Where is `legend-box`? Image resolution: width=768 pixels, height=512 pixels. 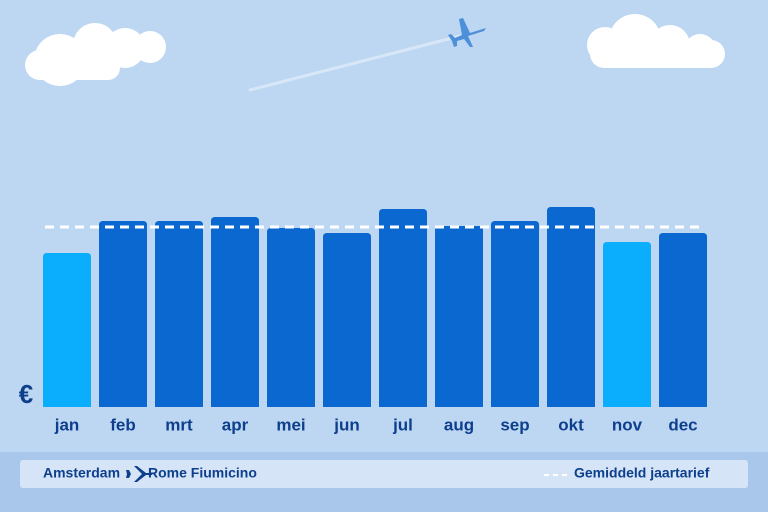
legend-box is located at coordinates (384, 474).